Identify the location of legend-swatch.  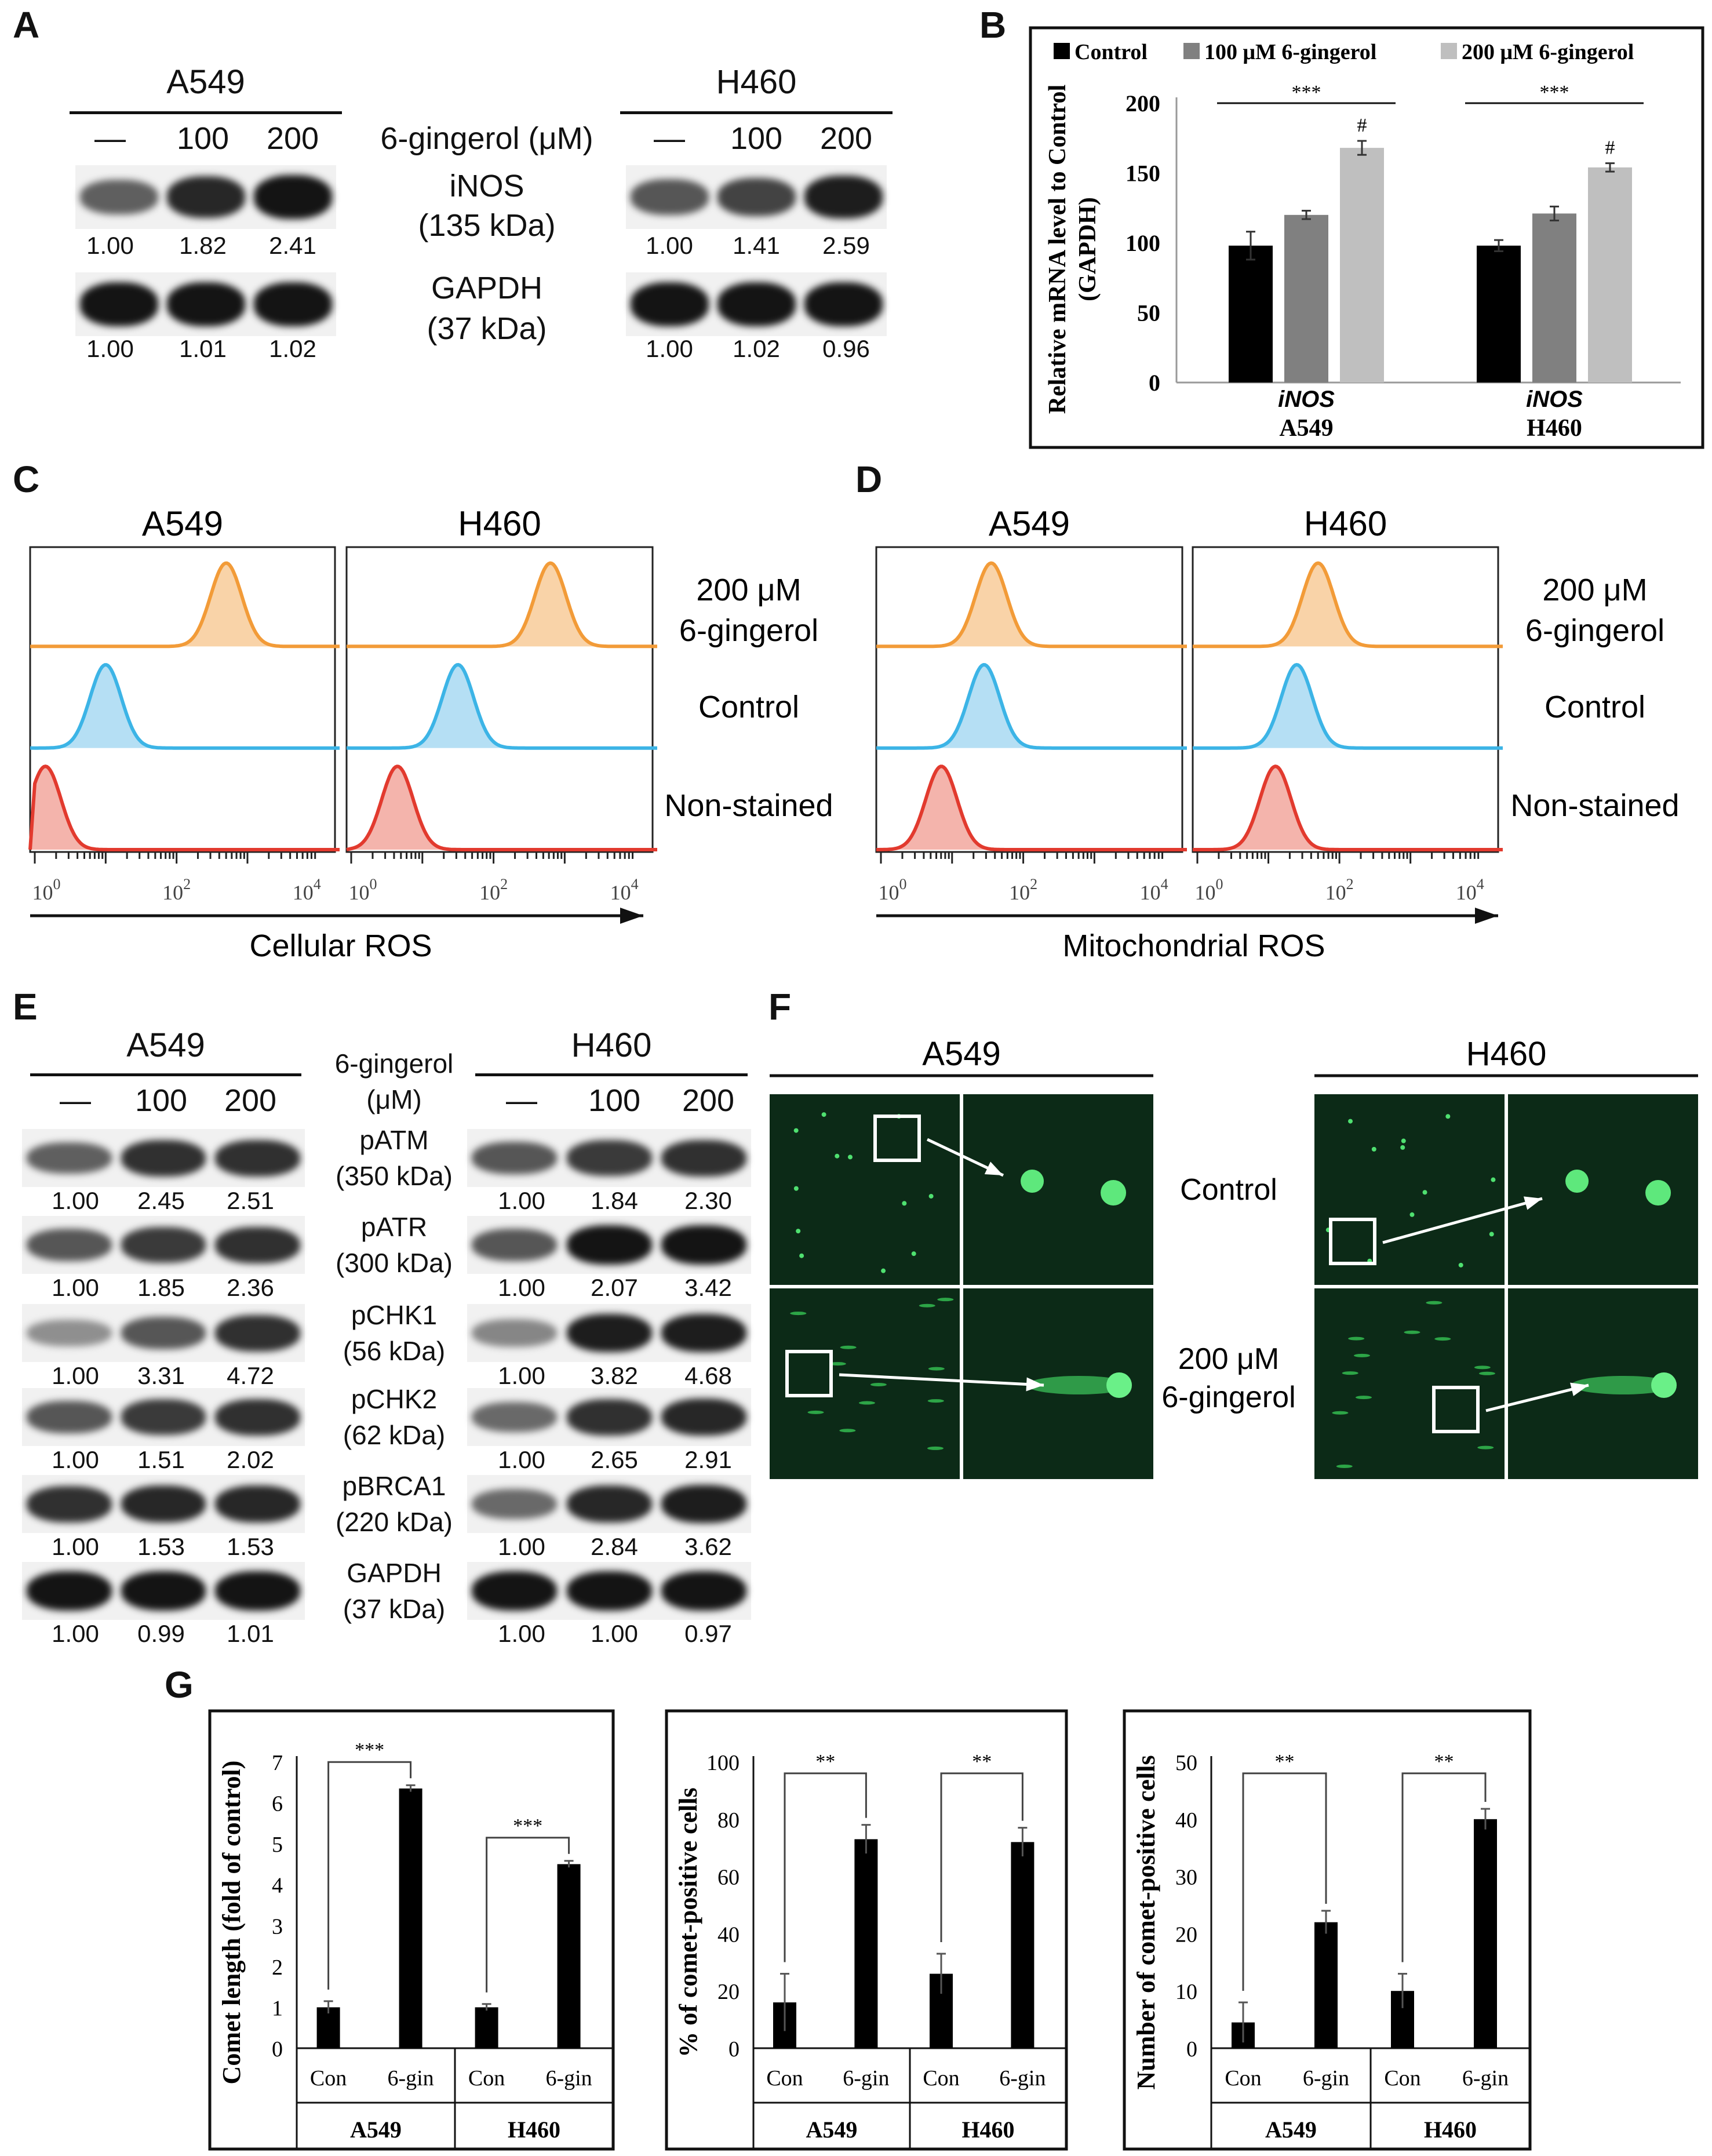
(1191, 51).